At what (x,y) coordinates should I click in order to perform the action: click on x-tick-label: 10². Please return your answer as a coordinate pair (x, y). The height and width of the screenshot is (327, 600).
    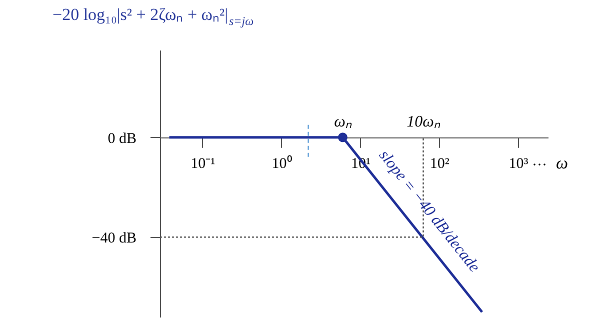
    Looking at the image, I should click on (440, 164).